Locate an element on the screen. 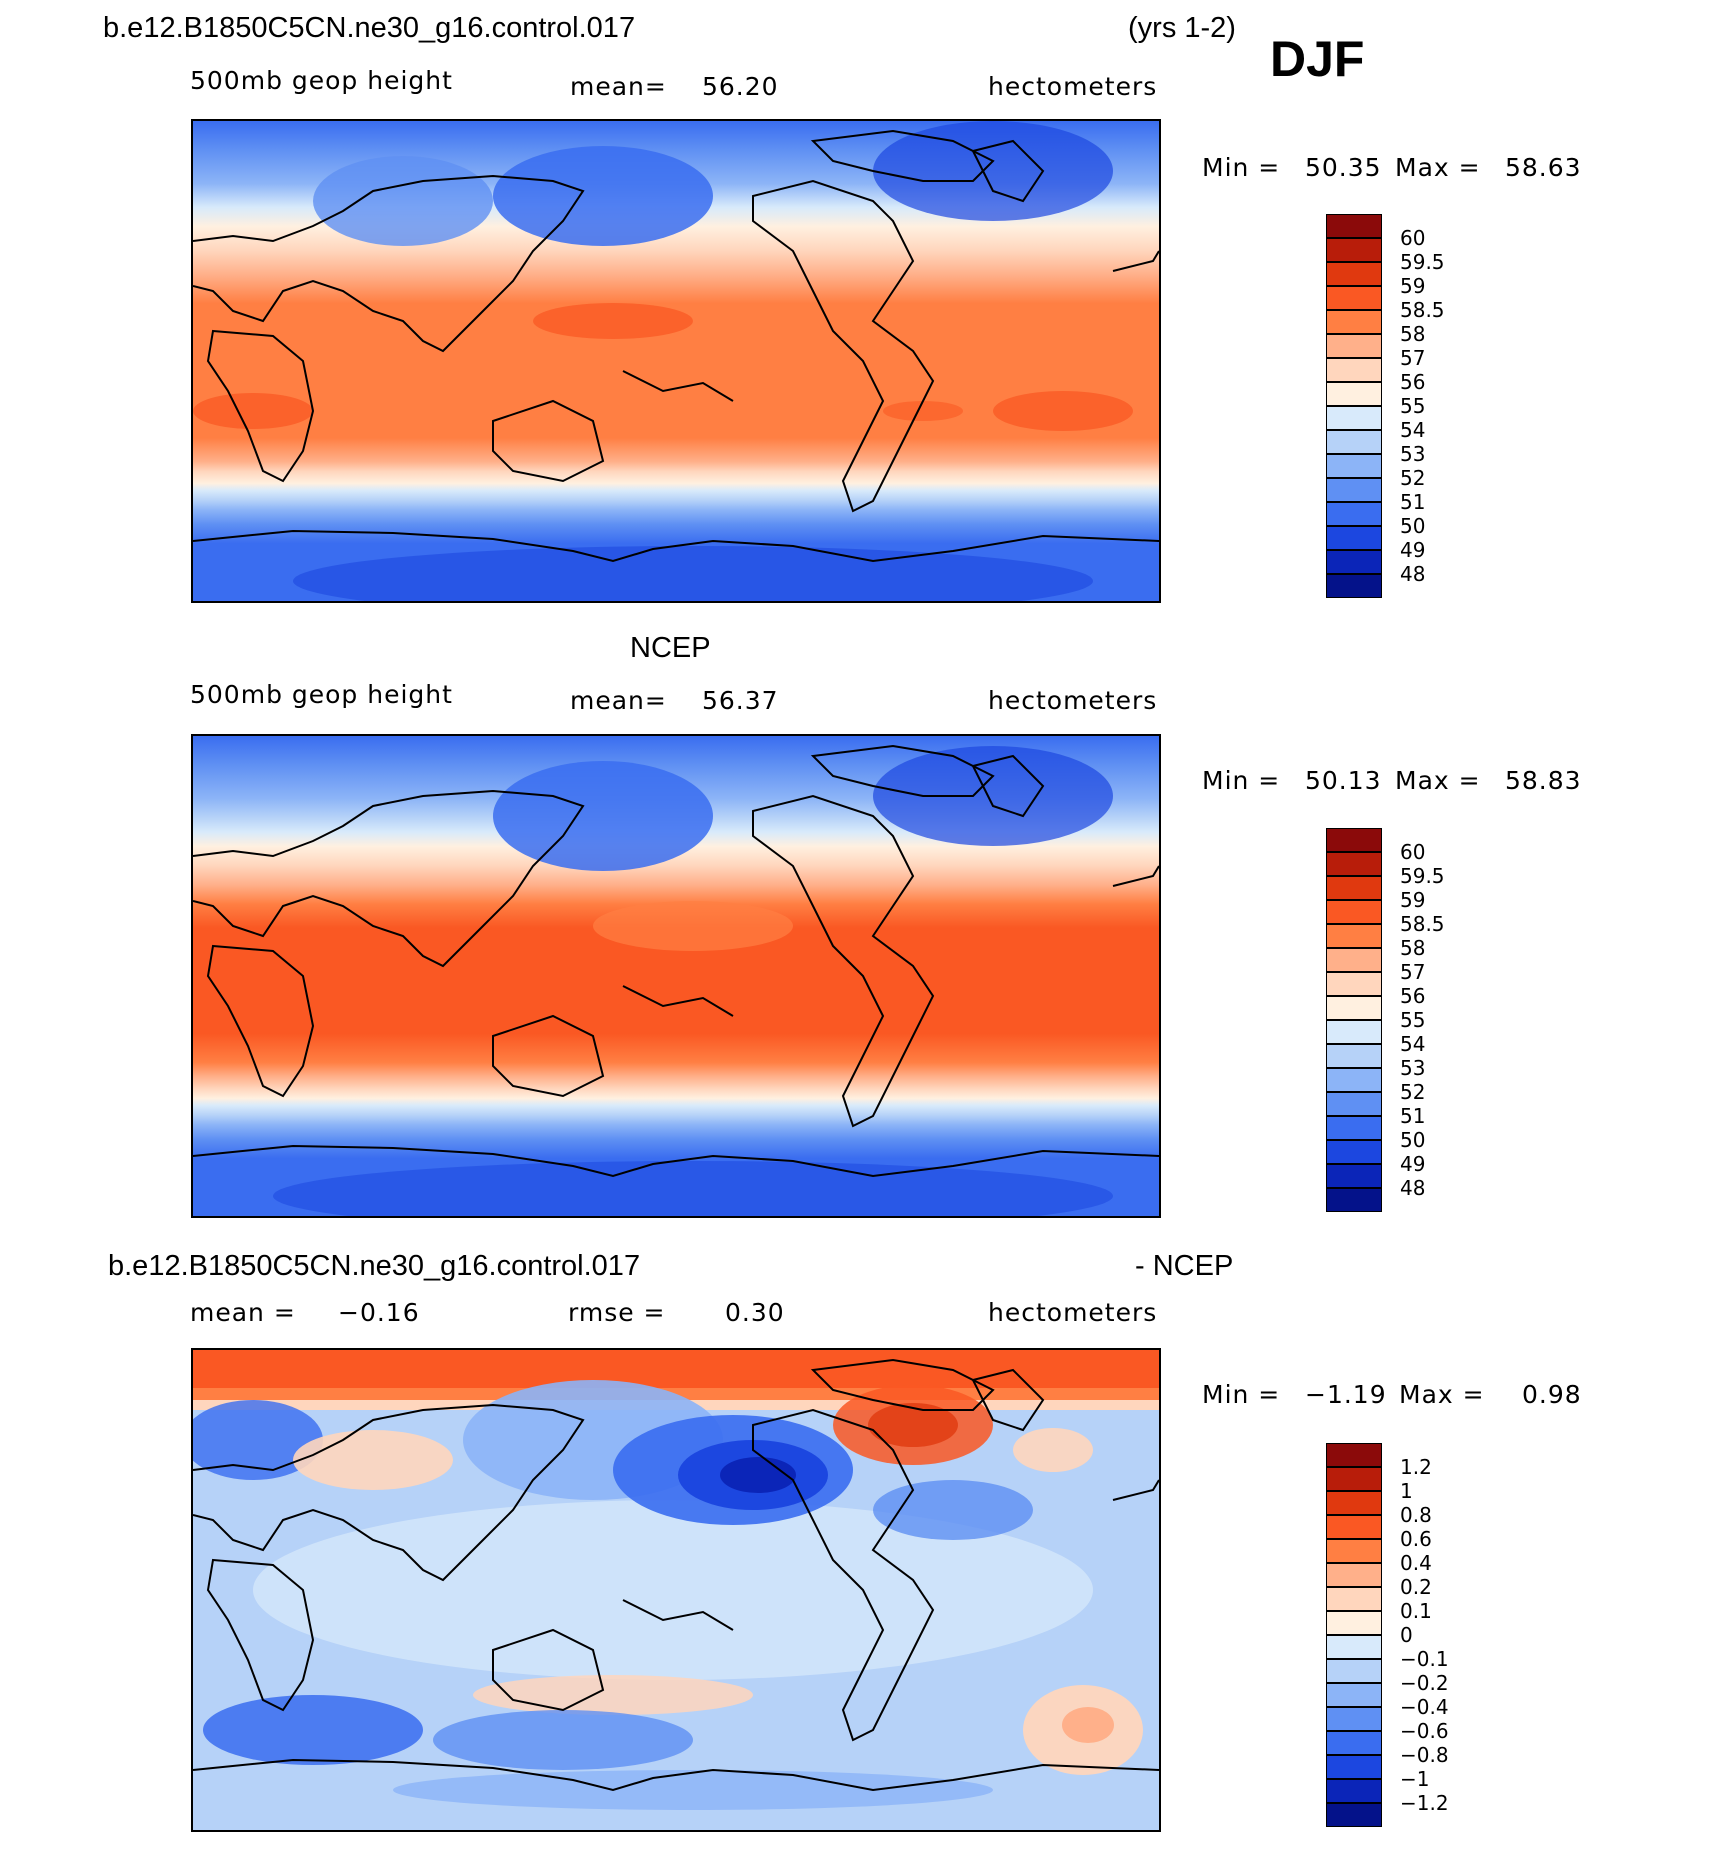  colorbar-tick-label: 57 is located at coordinates (1413, 358).